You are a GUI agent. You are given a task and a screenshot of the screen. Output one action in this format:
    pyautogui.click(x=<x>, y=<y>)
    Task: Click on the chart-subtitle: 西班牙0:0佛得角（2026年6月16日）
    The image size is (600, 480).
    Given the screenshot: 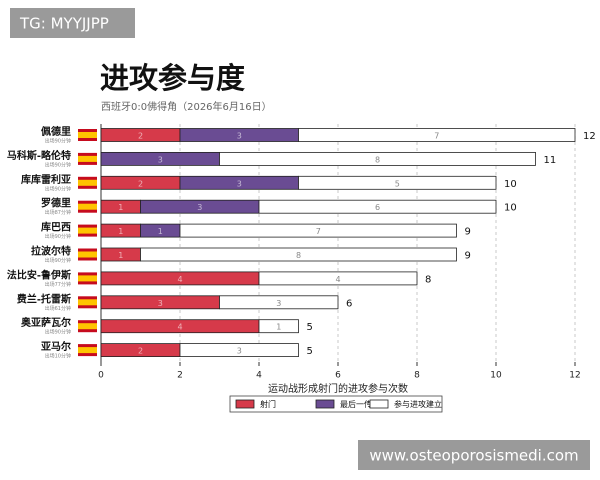 What is the action you would take?
    pyautogui.click(x=186, y=106)
    